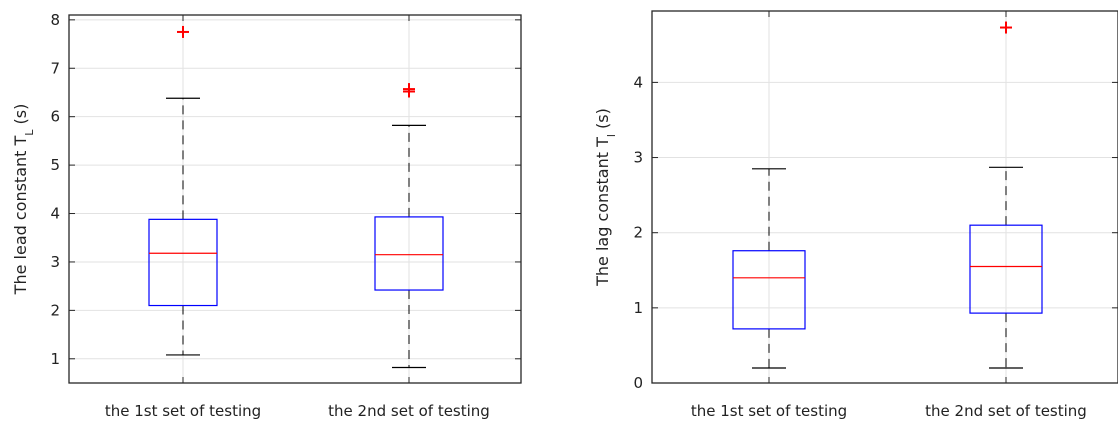  I want to click on y-axis-label-main: The lag constant T, so click(602, 212).